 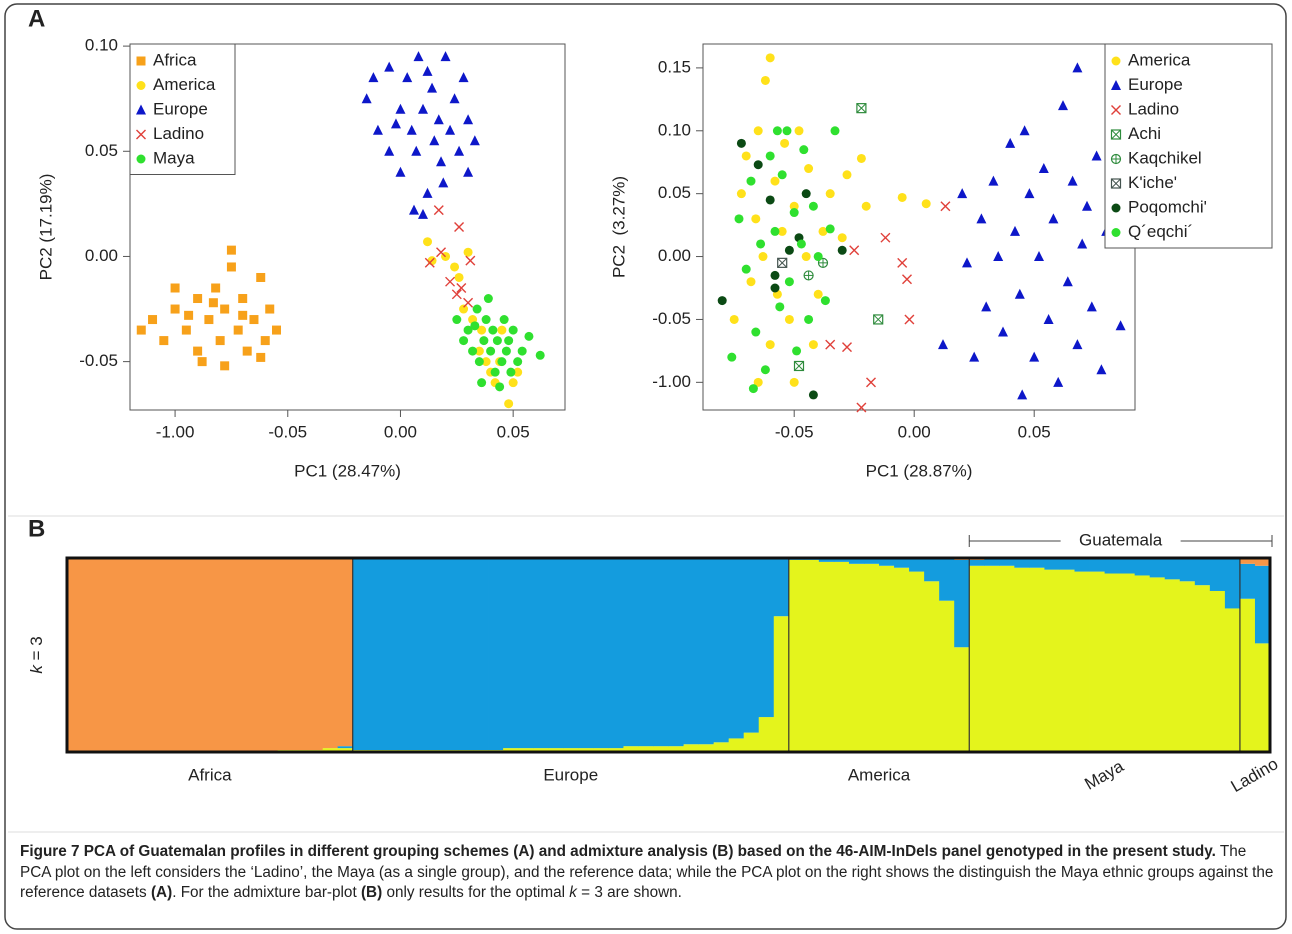 I want to click on caption-ref: (A), so click(x=161, y=892).